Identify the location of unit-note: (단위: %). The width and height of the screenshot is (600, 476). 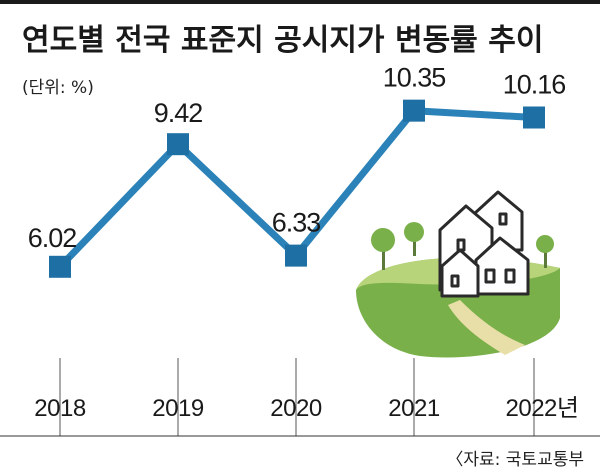
(58, 88).